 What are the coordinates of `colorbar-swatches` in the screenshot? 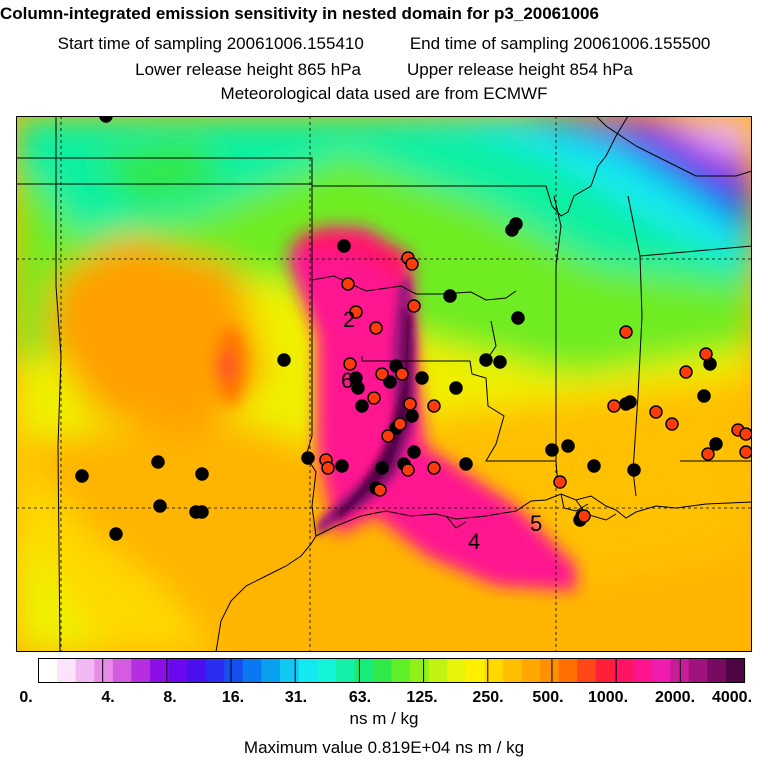 It's located at (392, 670).